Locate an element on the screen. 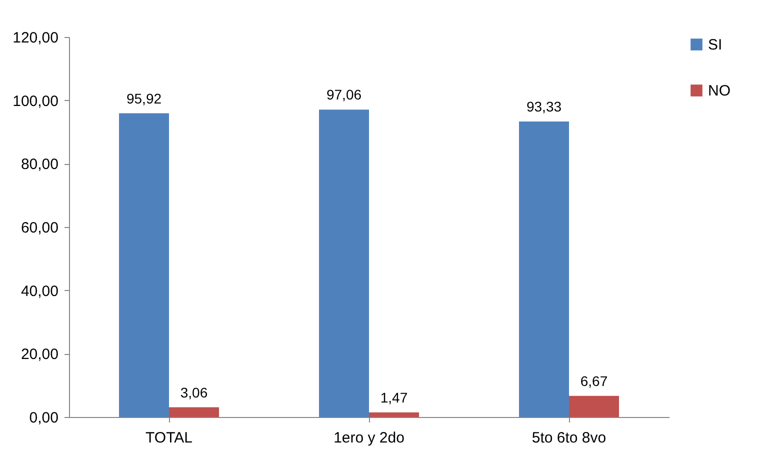 This screenshot has height=463, width=758. data-label: 1,47 is located at coordinates (394, 397).